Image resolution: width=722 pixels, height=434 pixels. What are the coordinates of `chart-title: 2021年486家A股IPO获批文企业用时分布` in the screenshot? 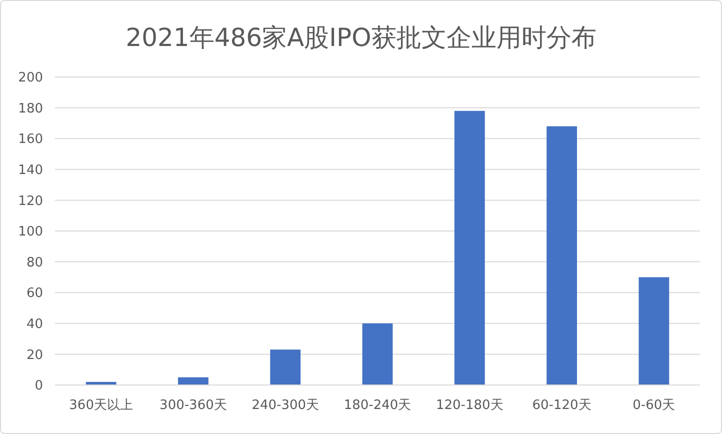 It's located at (361, 37).